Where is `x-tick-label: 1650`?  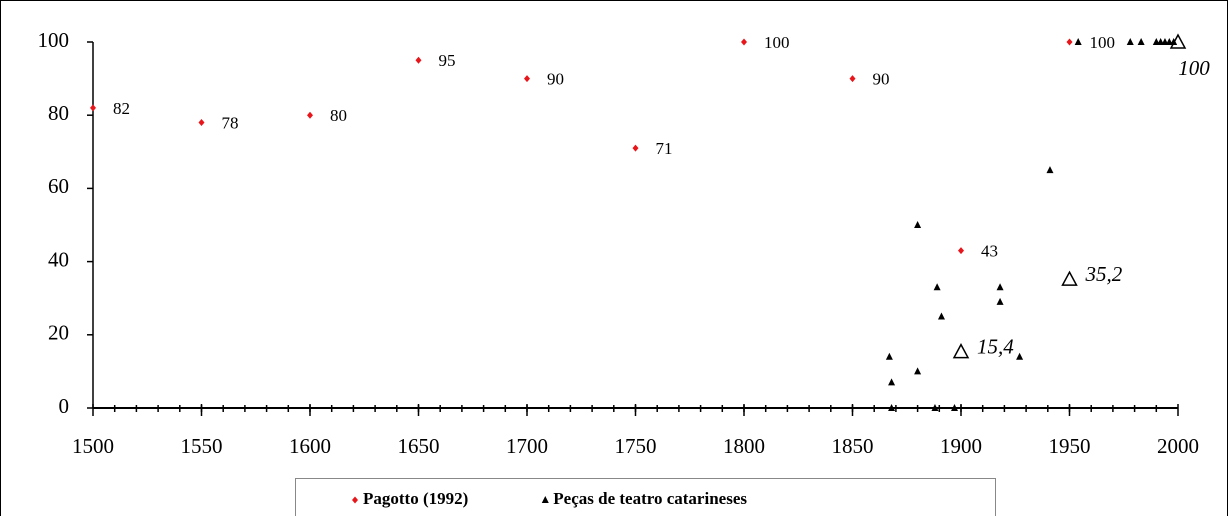
x-tick-label: 1650 is located at coordinates (419, 446).